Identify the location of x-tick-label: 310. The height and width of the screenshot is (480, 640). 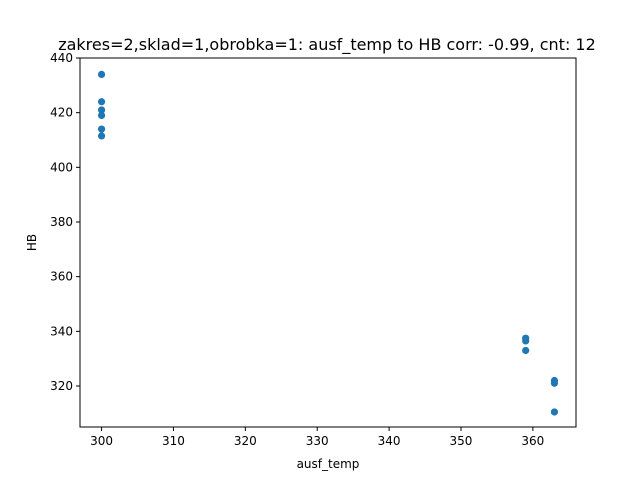
(173, 441).